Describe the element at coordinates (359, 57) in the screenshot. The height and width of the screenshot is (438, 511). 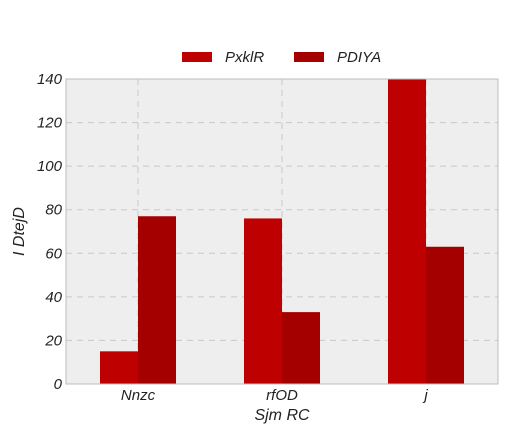
I see `legend-label: PDIYA` at that location.